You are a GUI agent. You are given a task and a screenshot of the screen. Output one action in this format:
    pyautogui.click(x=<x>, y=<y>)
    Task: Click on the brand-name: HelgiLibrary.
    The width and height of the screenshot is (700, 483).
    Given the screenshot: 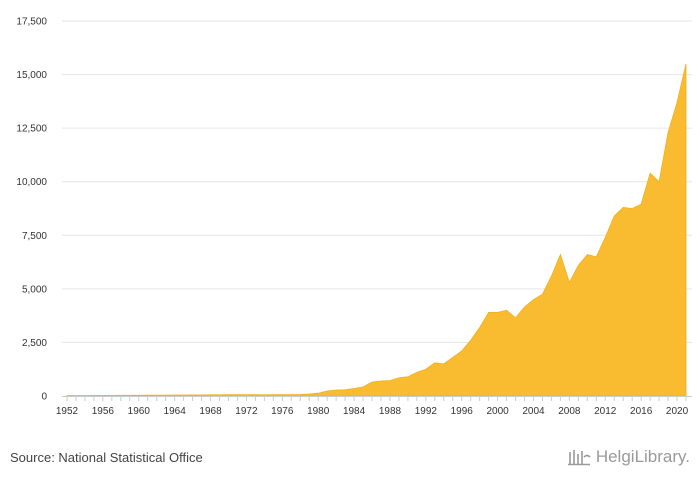 What is the action you would take?
    pyautogui.click(x=642, y=456)
    